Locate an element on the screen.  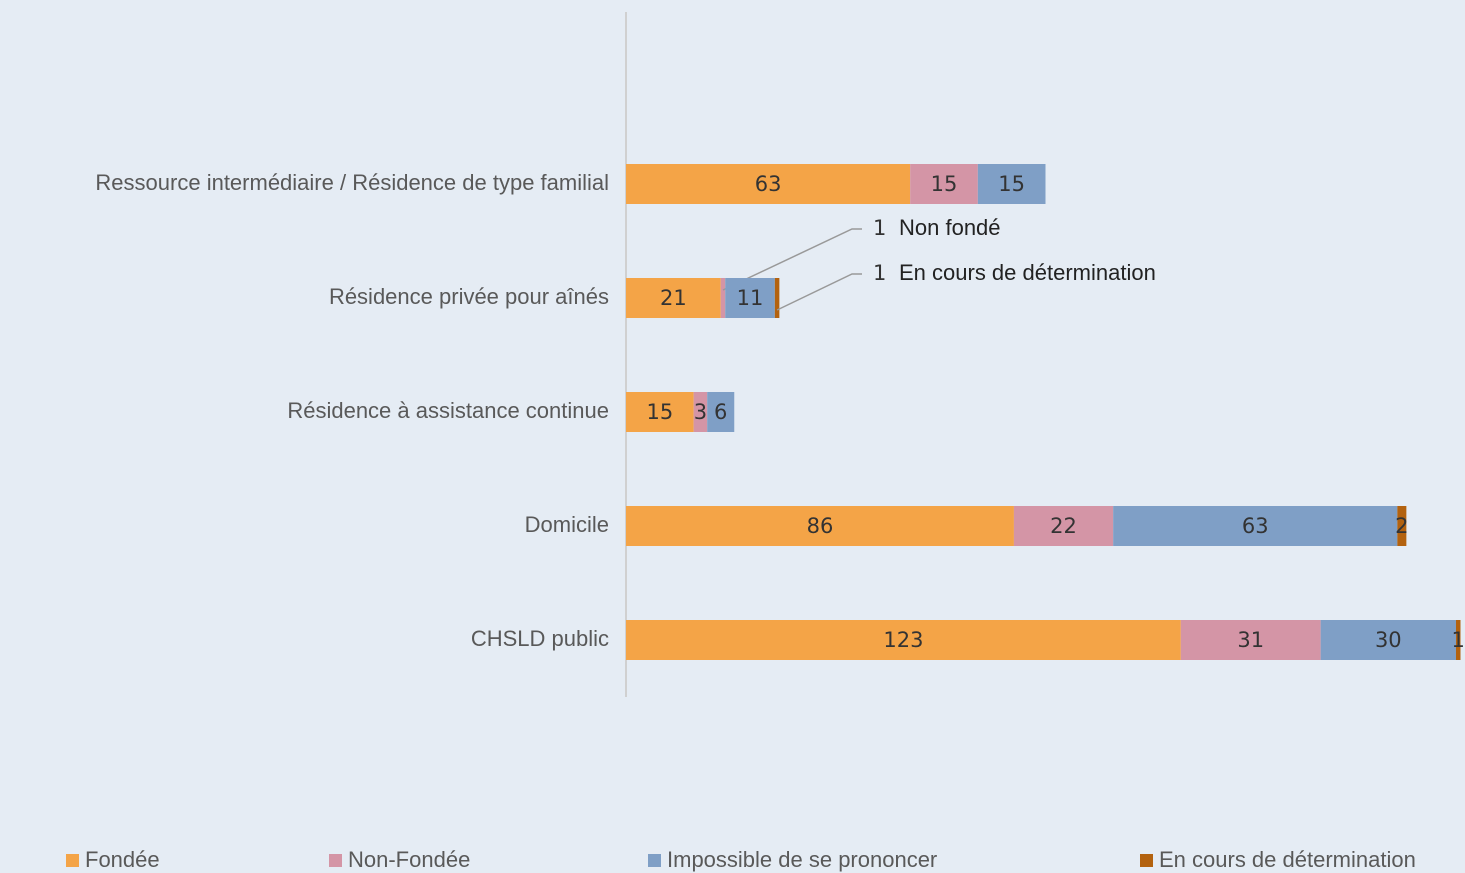
data-label: 21 is located at coordinates (673, 298).